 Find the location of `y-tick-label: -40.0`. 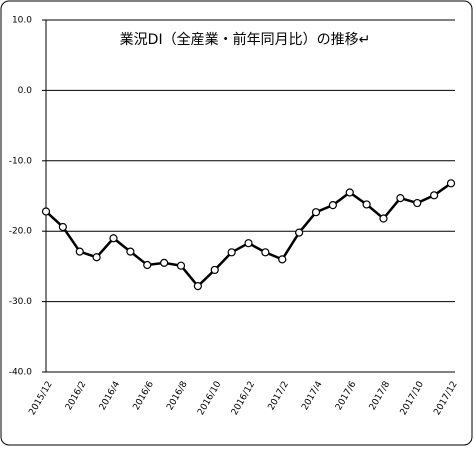

y-tick-label: -40.0 is located at coordinates (21, 373).